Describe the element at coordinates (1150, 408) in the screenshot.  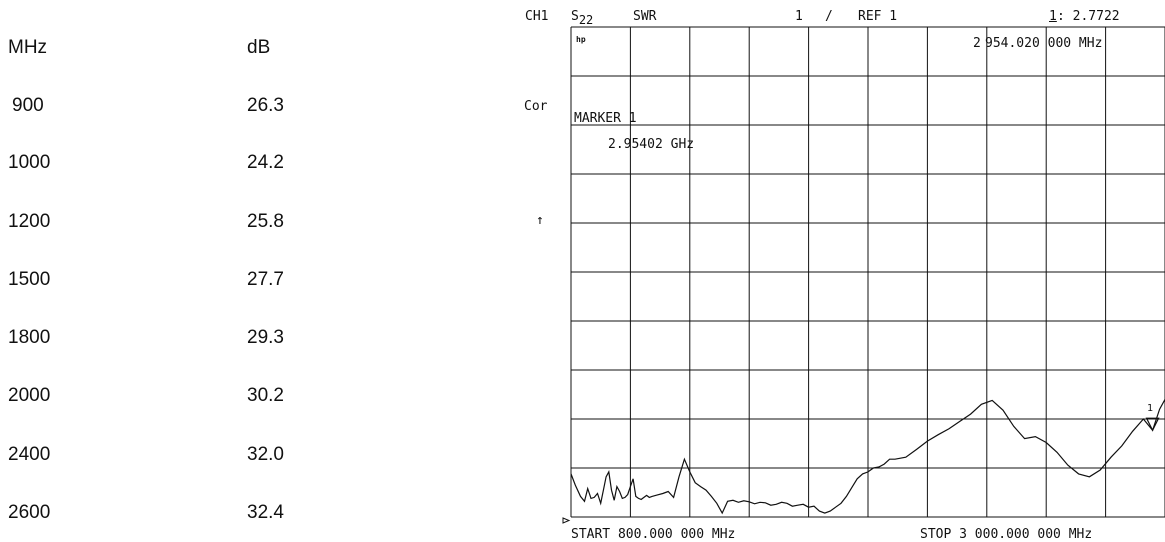
I see `marker-flag-number: 1` at that location.